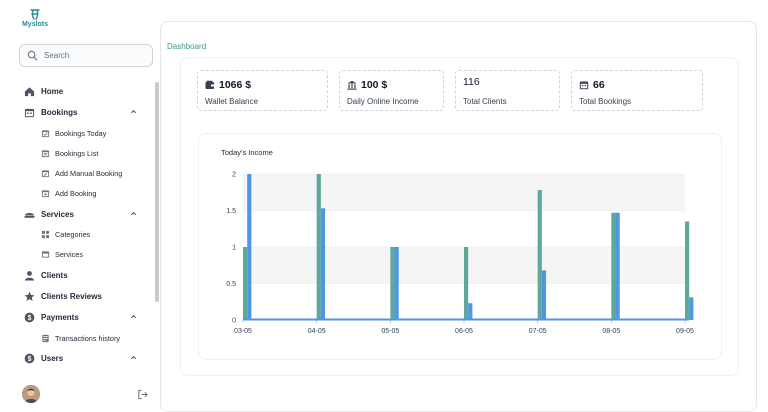 The image size is (768, 412). What do you see at coordinates (605, 101) in the screenshot?
I see `stat-label: Total Bookings` at bounding box center [605, 101].